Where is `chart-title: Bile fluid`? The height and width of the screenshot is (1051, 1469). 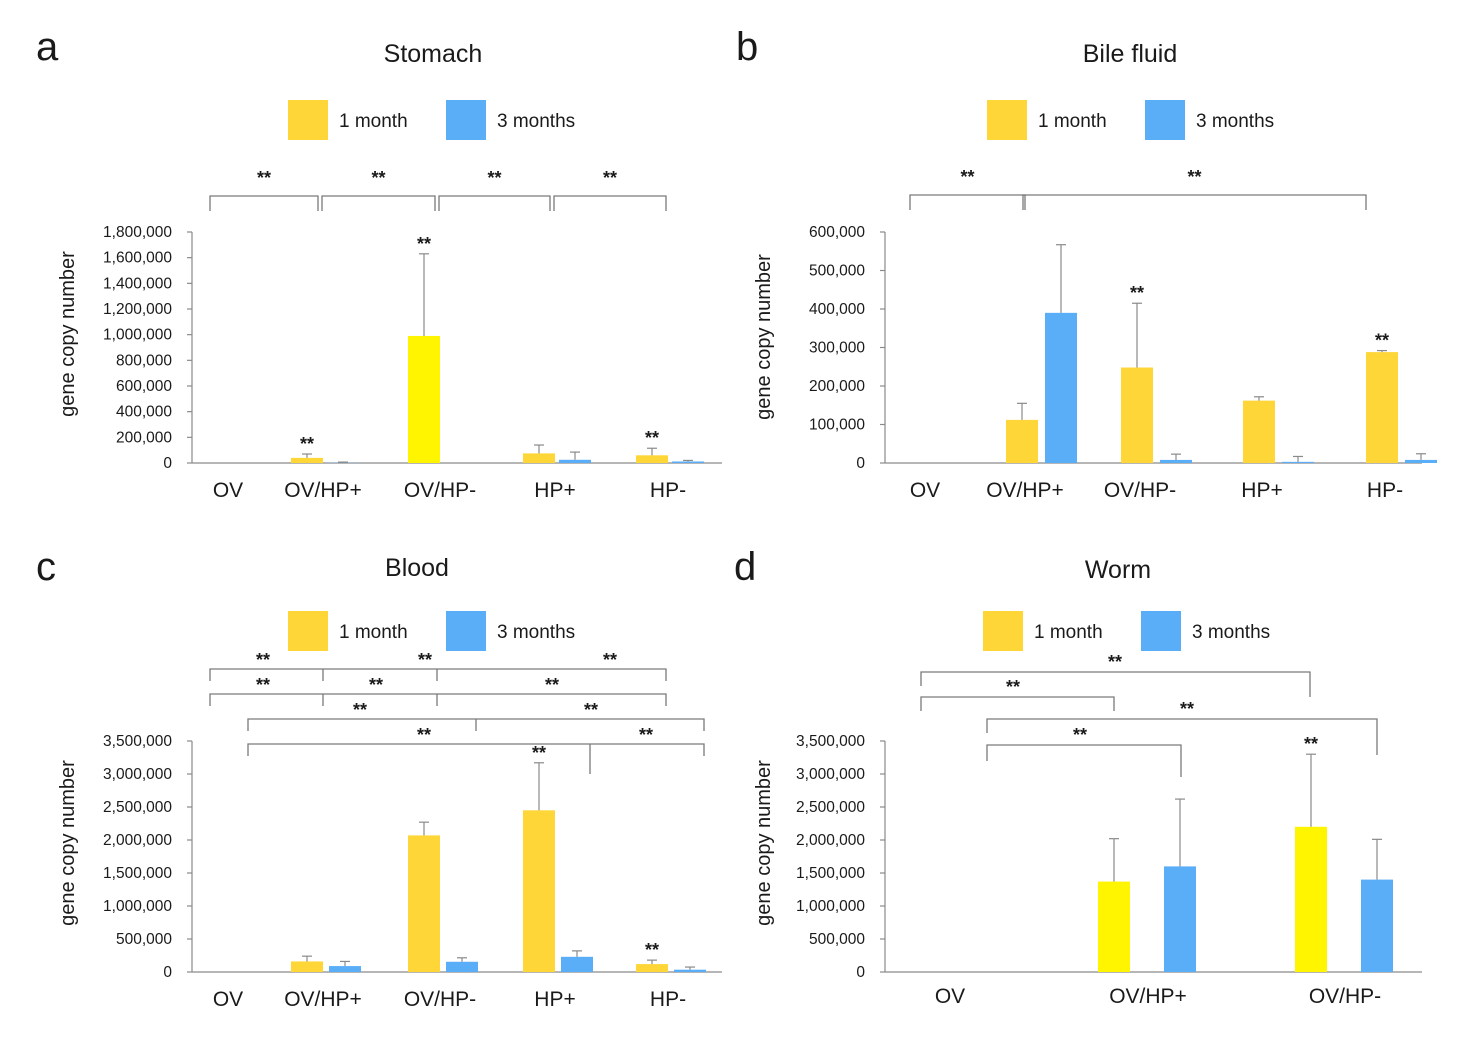 chart-title: Bile fluid is located at coordinates (1130, 54).